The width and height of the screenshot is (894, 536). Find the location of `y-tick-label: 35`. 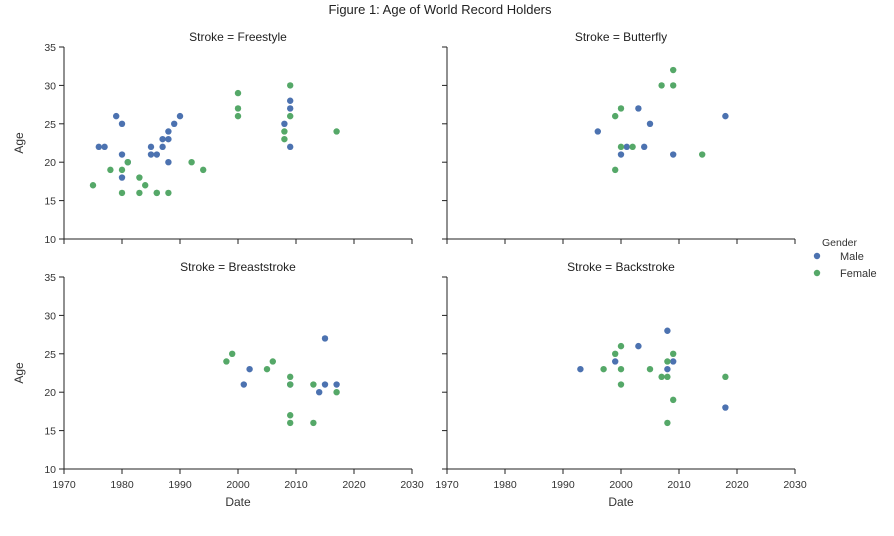

y-tick-label: 35 is located at coordinates (50, 48).